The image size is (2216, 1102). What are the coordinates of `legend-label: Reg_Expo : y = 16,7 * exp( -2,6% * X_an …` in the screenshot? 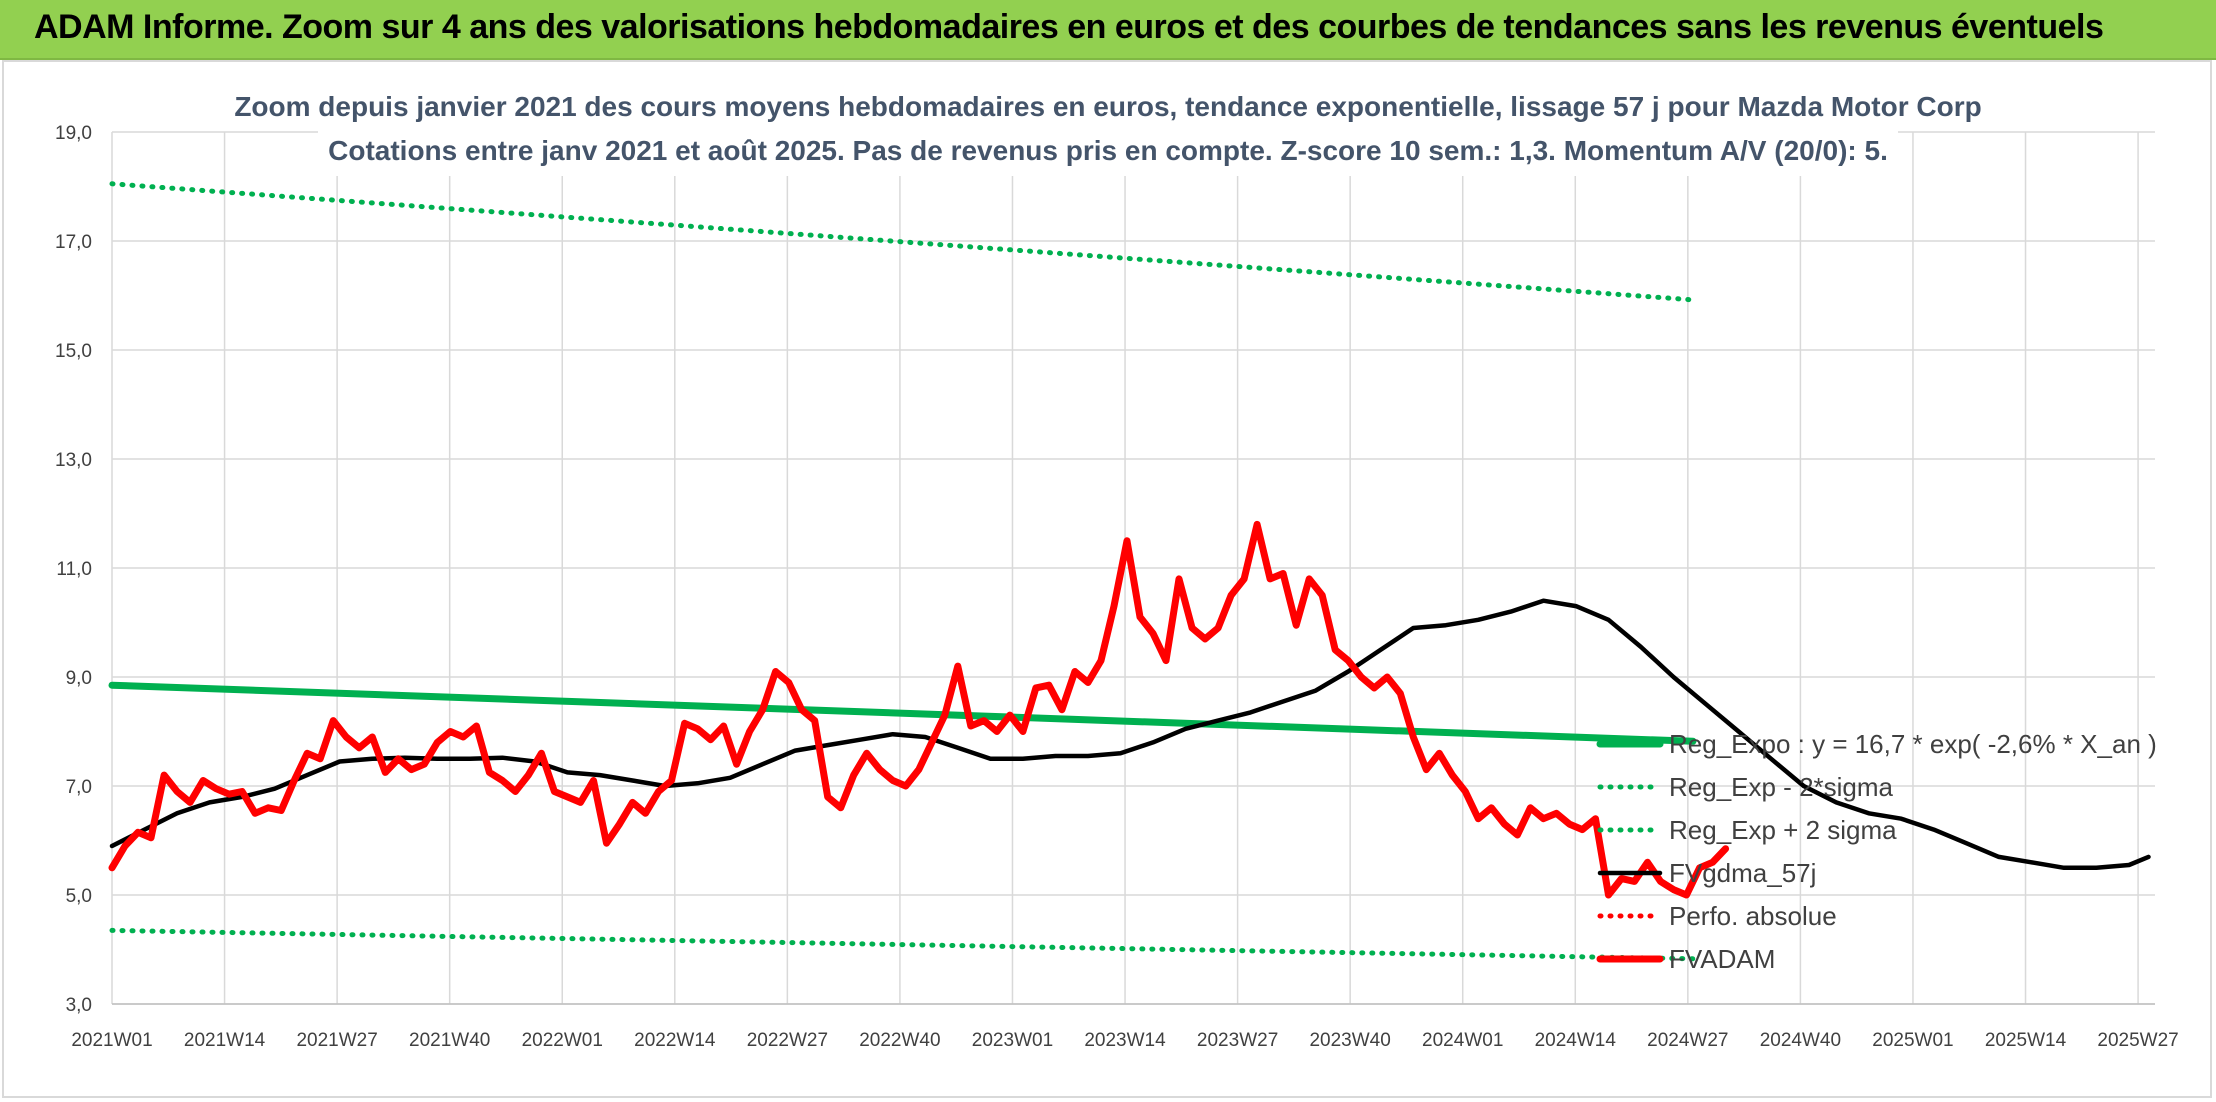 It's located at (1913, 744).